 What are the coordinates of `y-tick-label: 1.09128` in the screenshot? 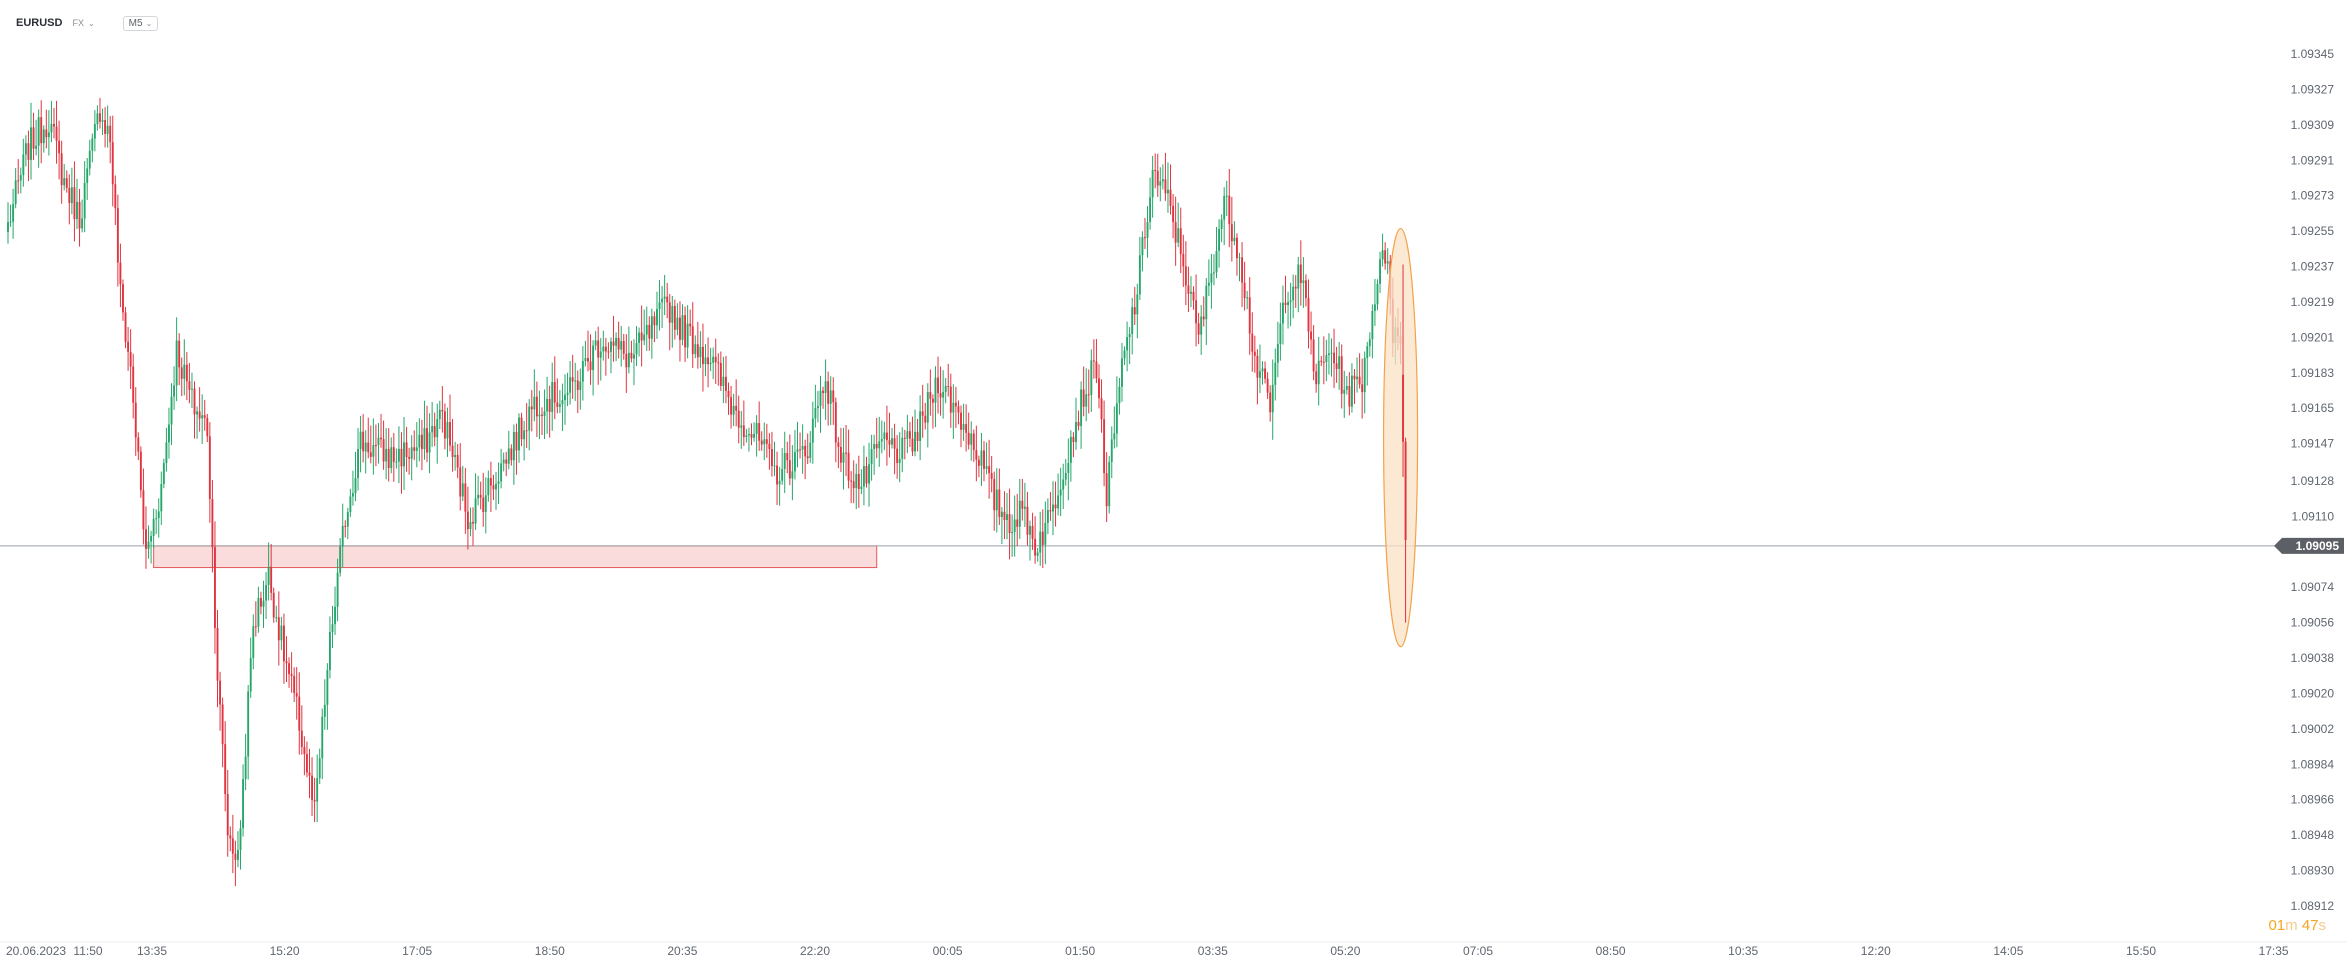 It's located at (2313, 481).